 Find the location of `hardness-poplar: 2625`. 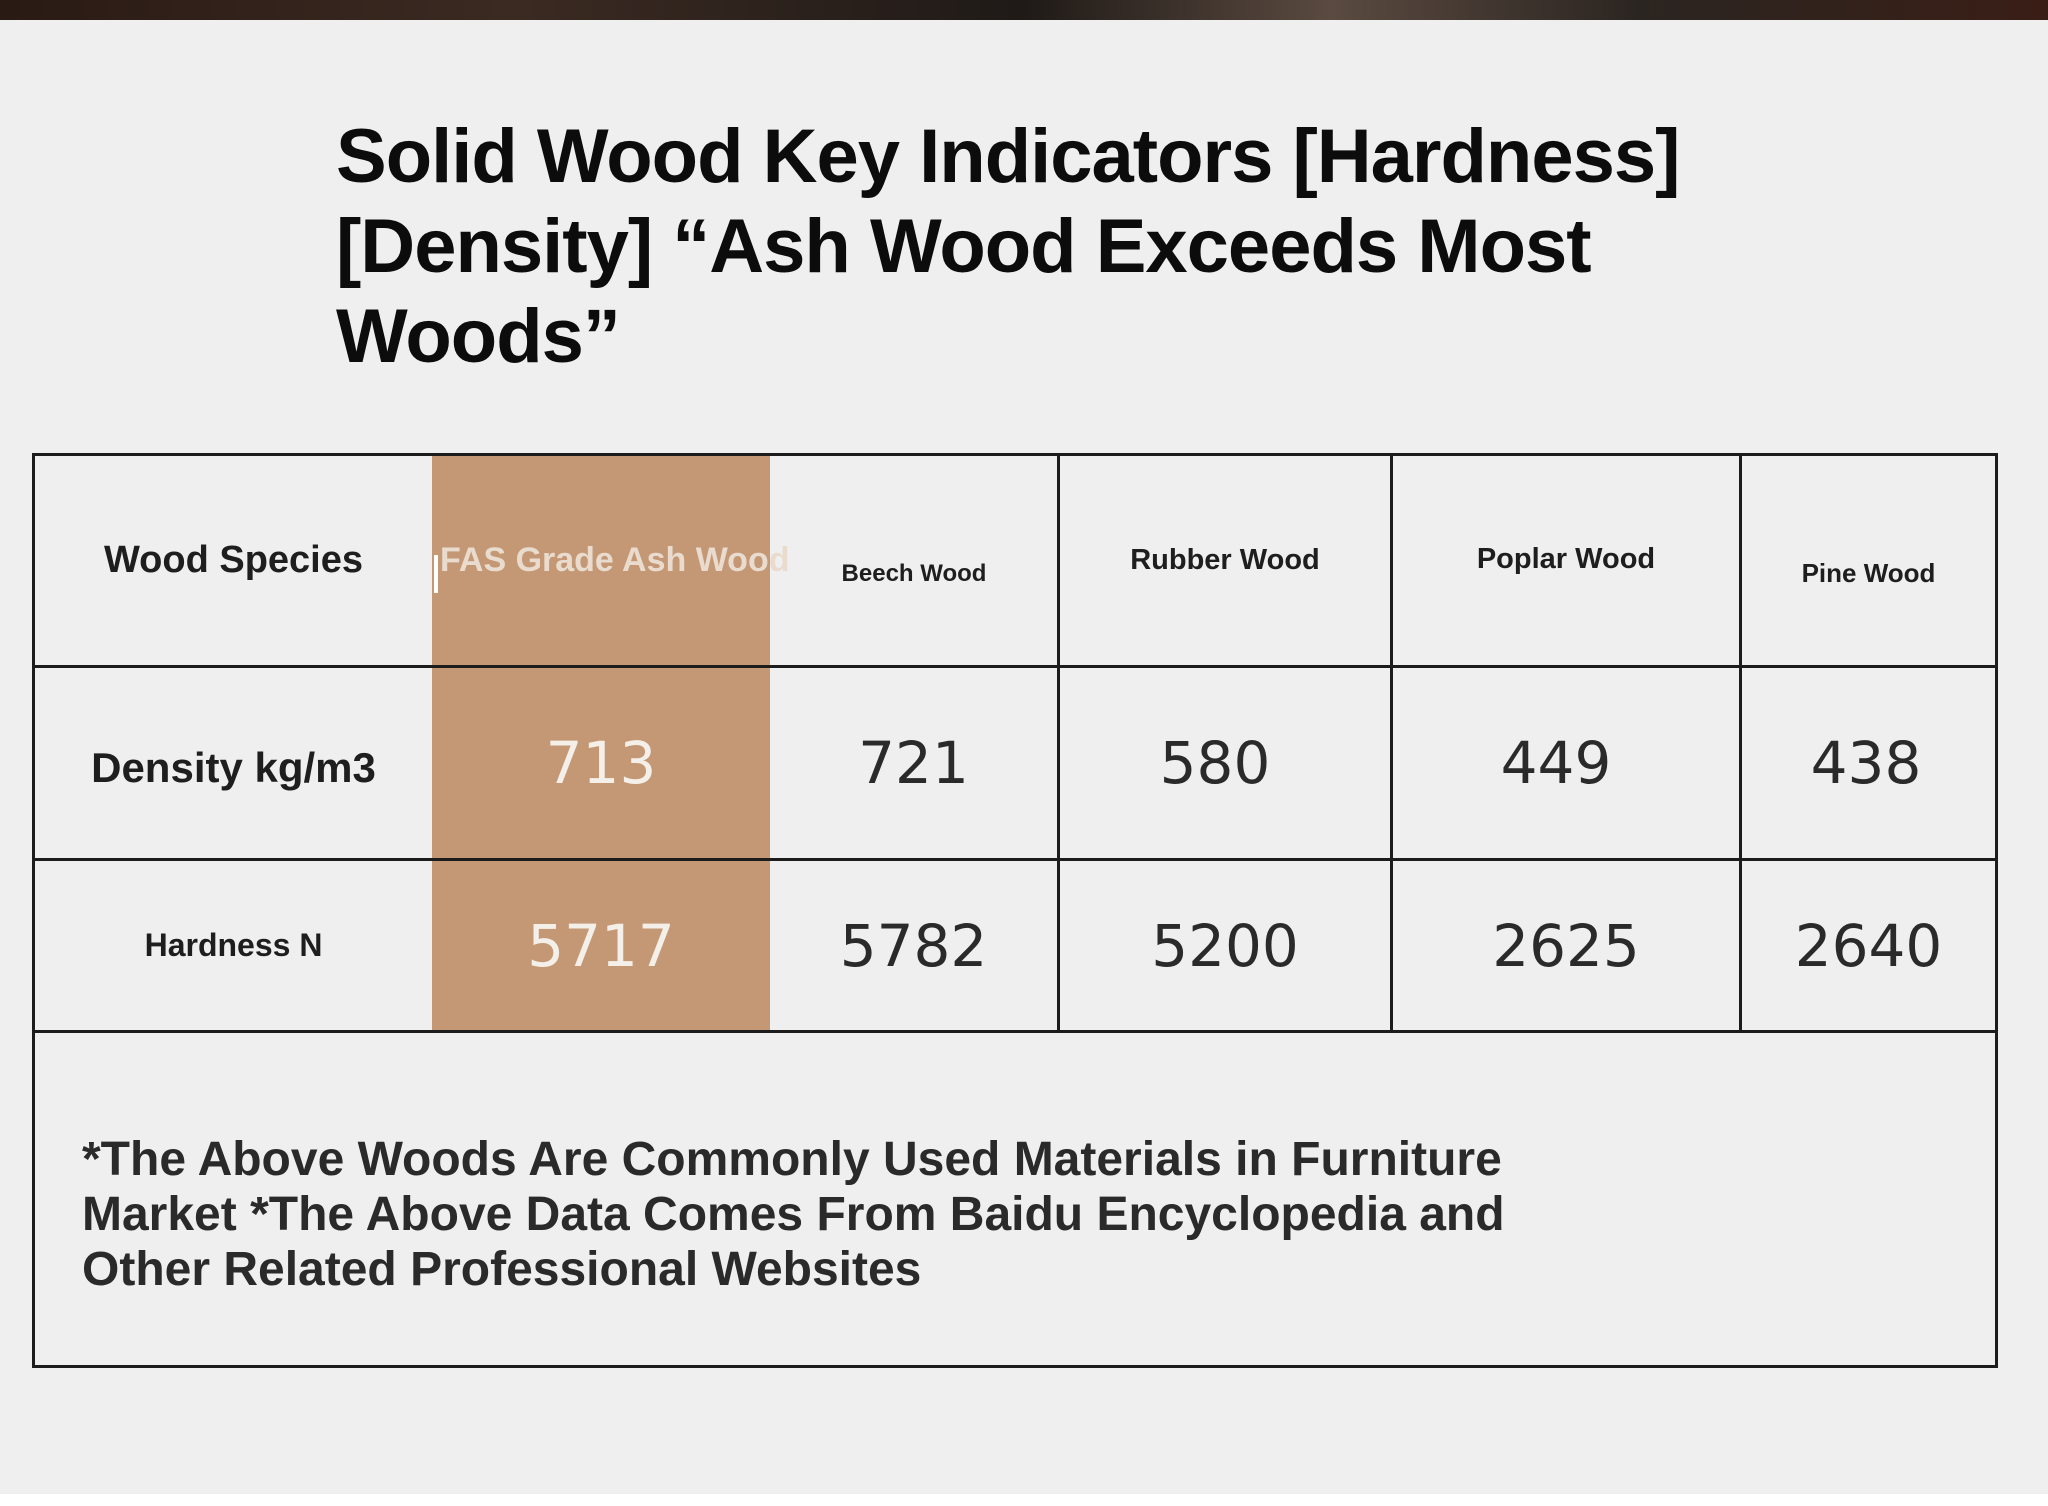

hardness-poplar: 2625 is located at coordinates (1566, 945).